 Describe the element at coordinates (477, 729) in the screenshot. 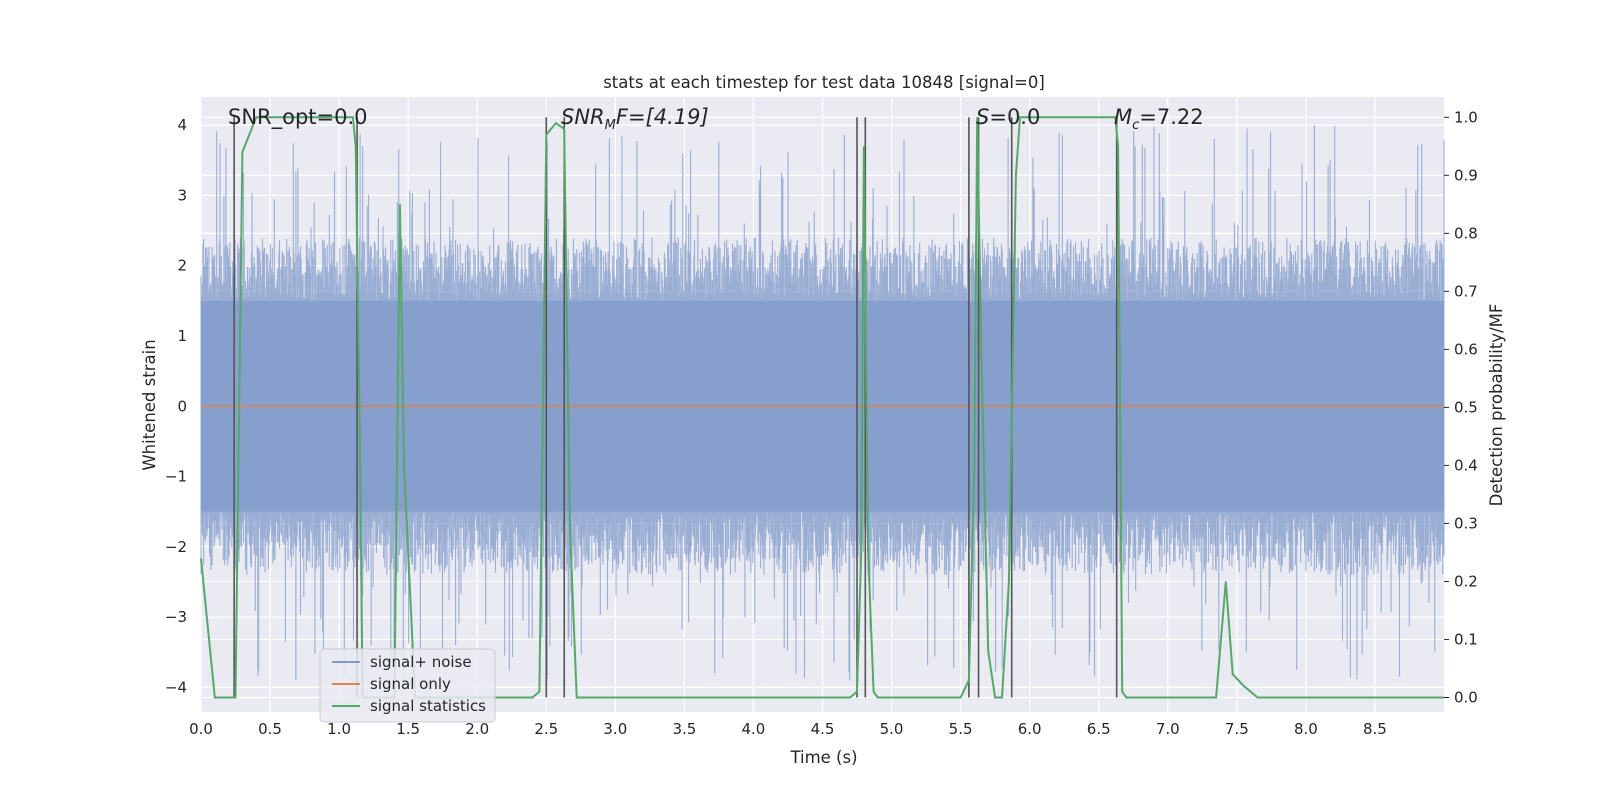

I see `x-tick-label: 2.0` at that location.